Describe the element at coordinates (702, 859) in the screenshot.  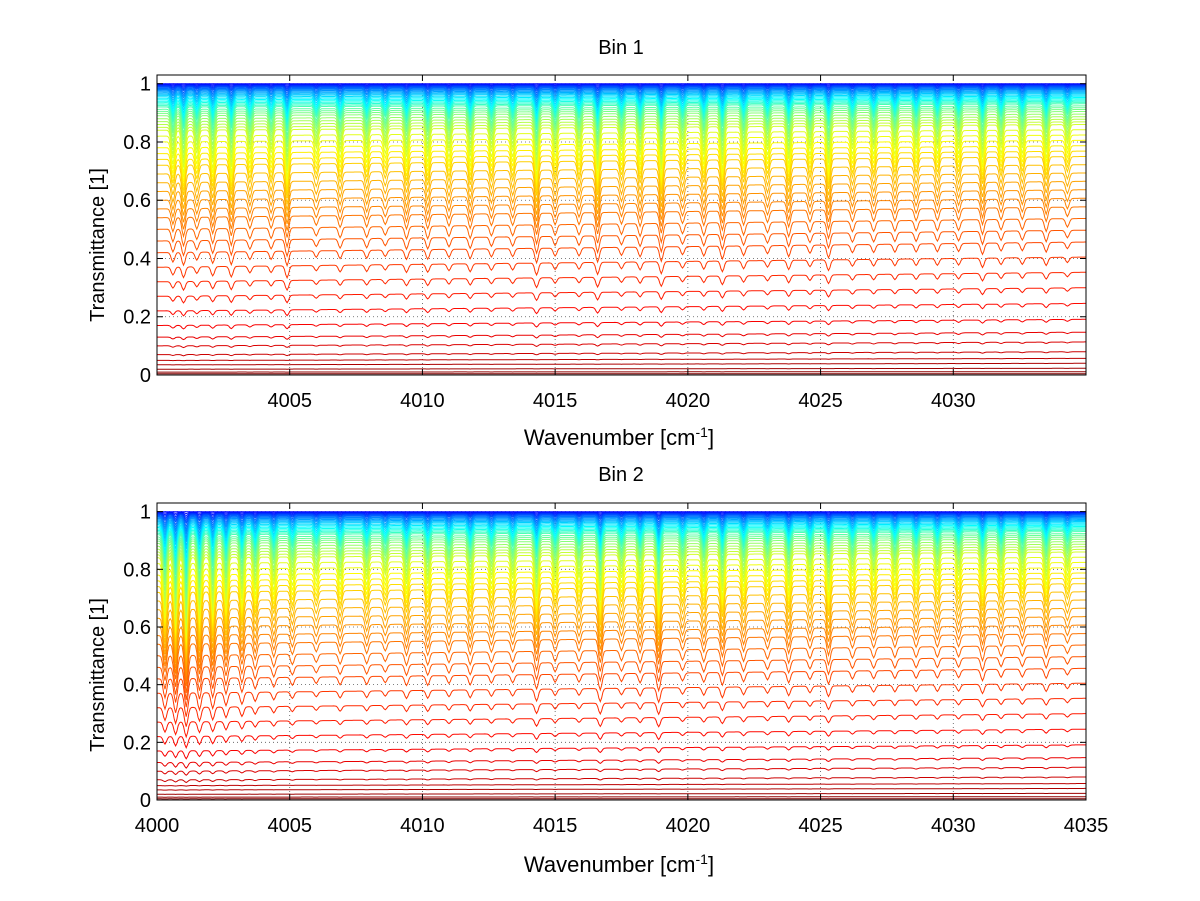
I see `bin-2-xlabel-sup: -1` at that location.